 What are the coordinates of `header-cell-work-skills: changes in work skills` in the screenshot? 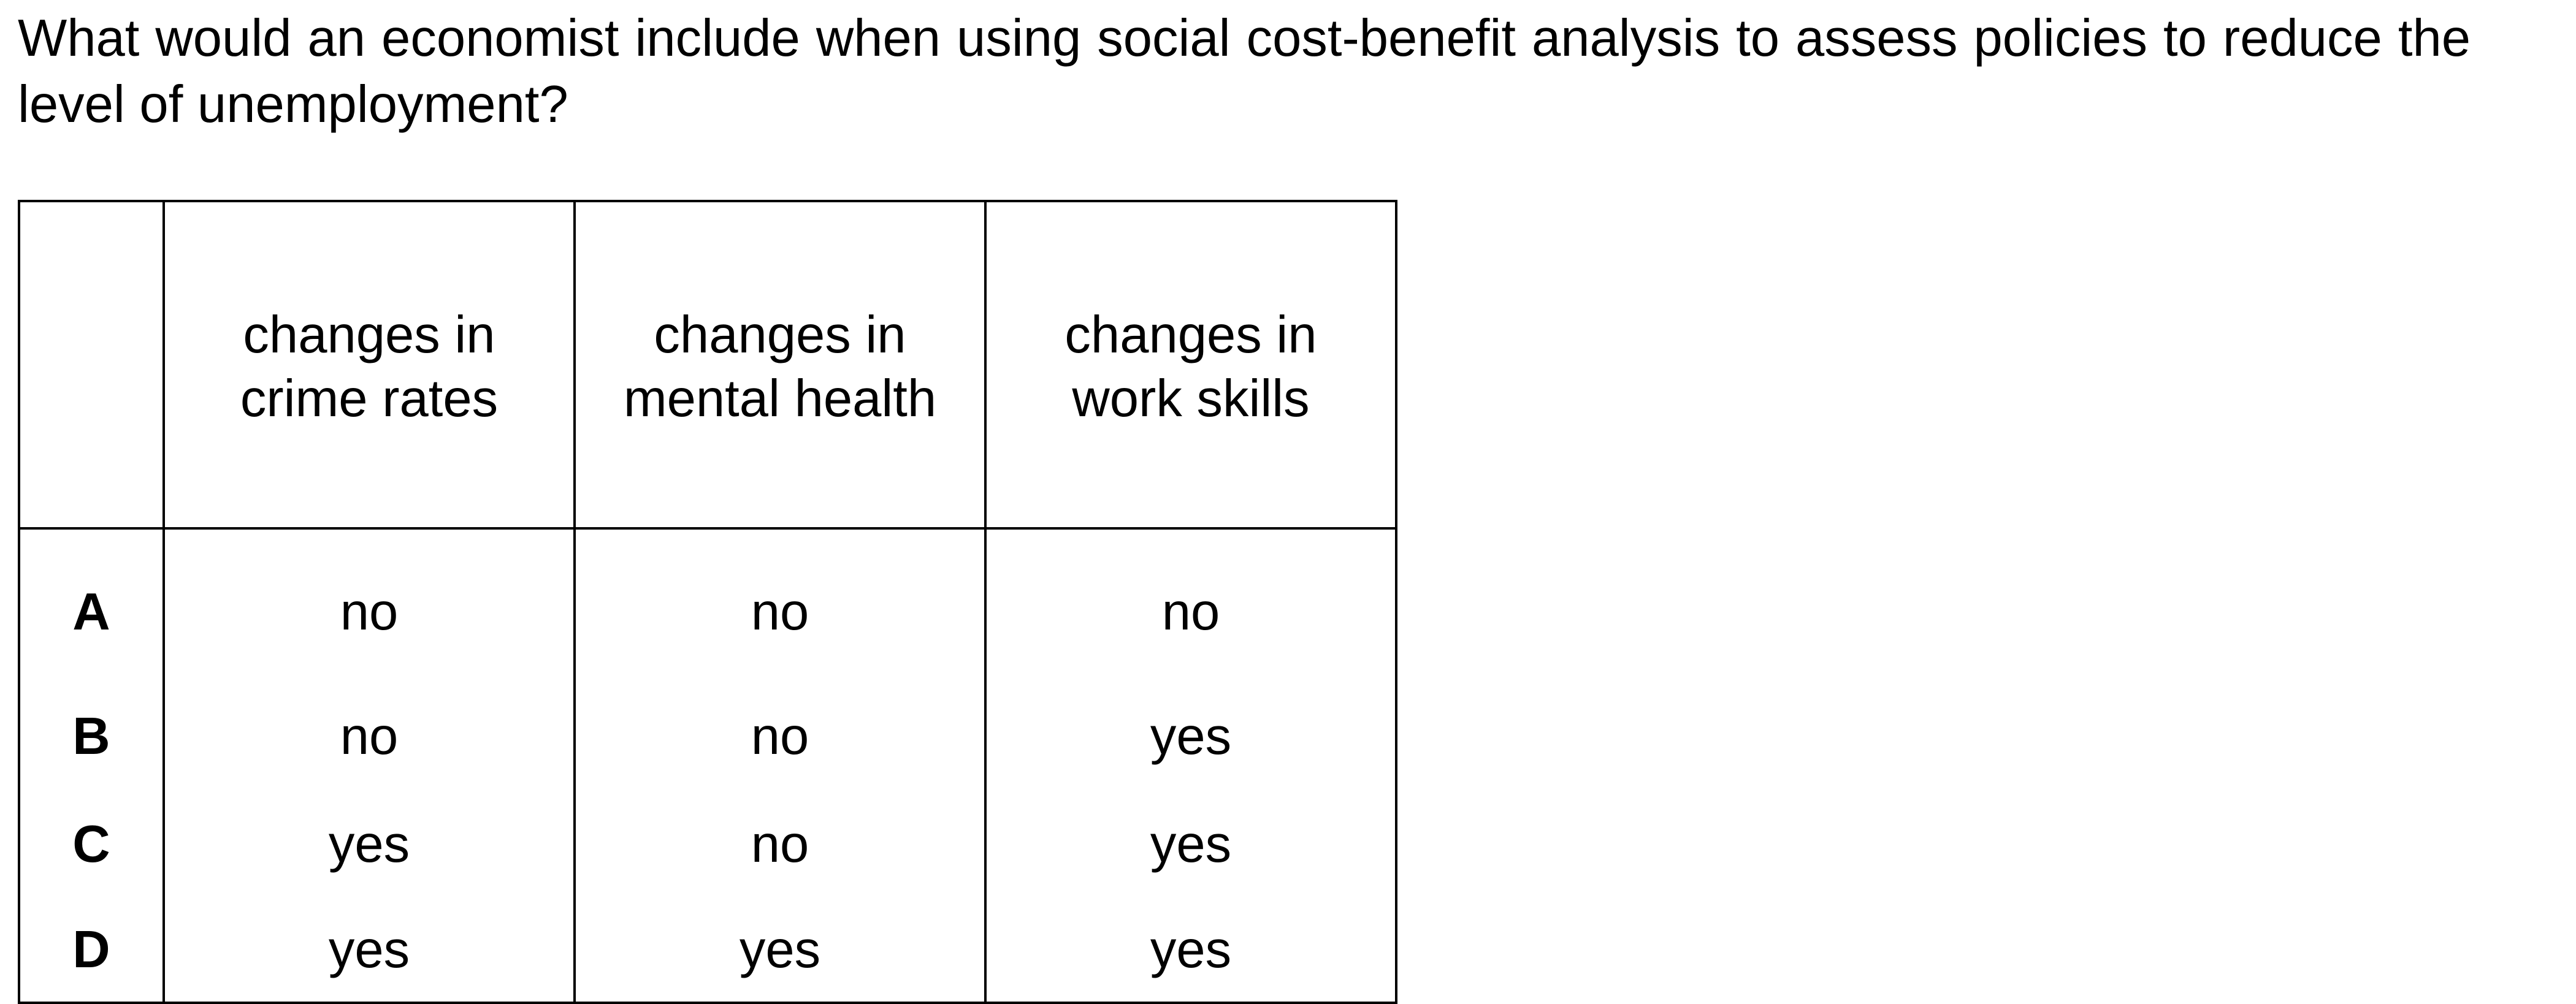 It's located at (1190, 365).